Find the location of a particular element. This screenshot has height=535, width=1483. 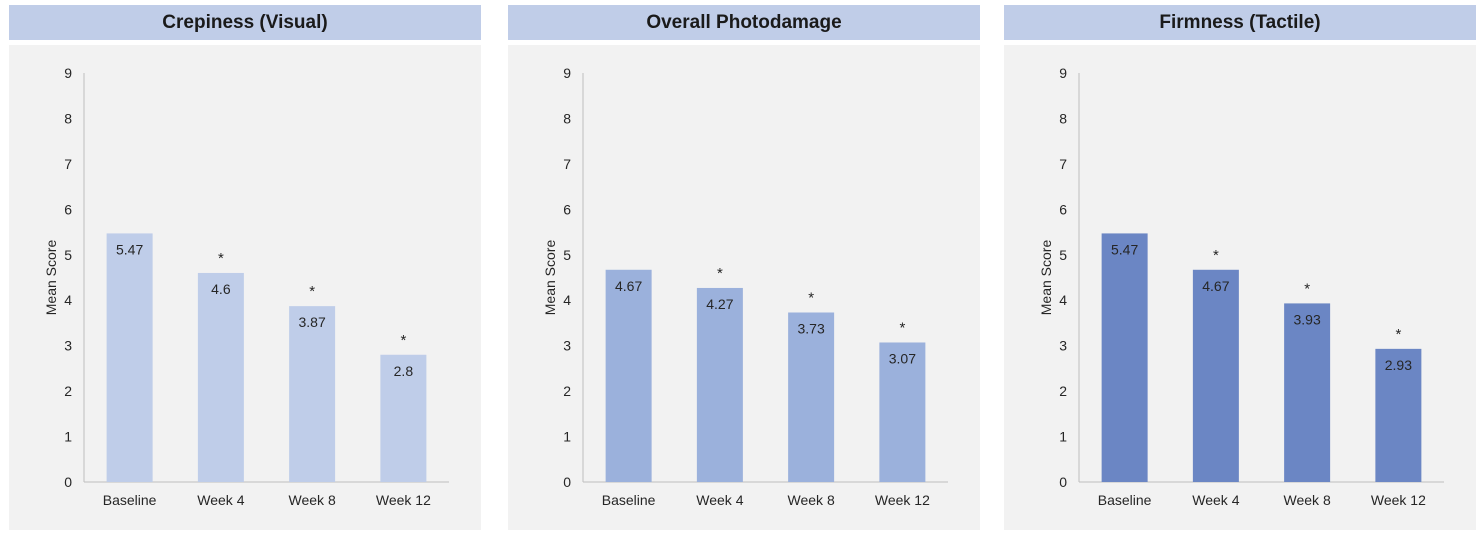

chart-title: Crepiness (Visual) is located at coordinates (245, 22).